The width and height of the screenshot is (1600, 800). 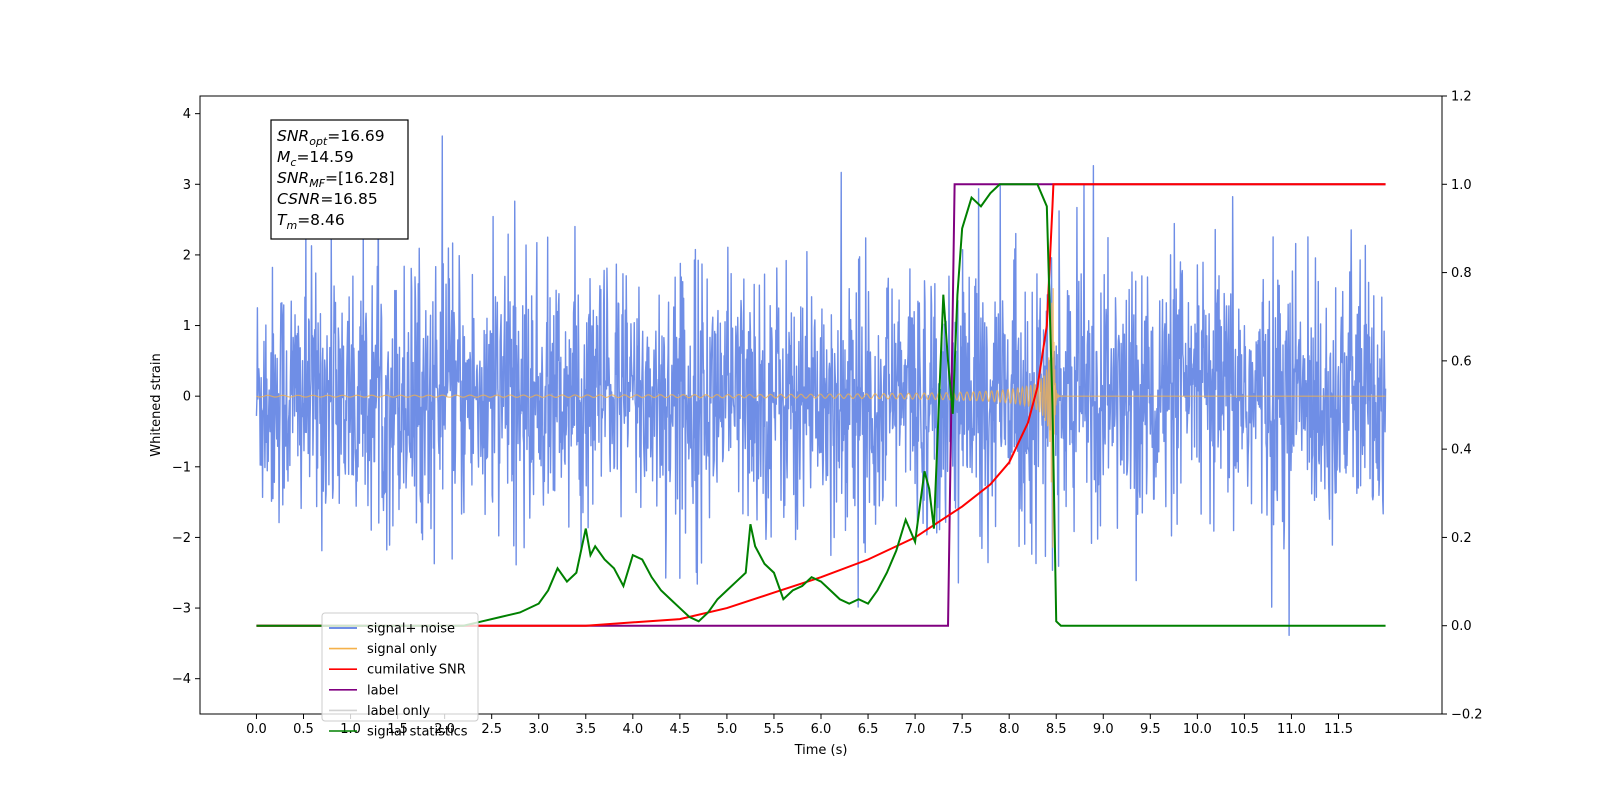 I want to click on left-y-tick-label: −1, so click(x=181, y=467).